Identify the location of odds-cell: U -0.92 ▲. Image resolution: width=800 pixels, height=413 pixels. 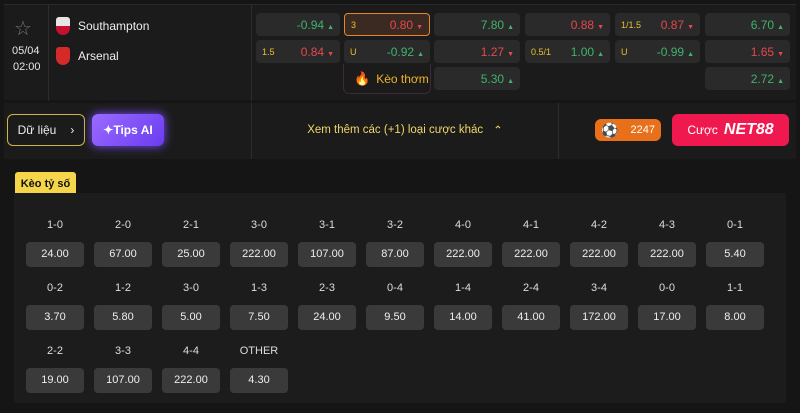
(387, 51).